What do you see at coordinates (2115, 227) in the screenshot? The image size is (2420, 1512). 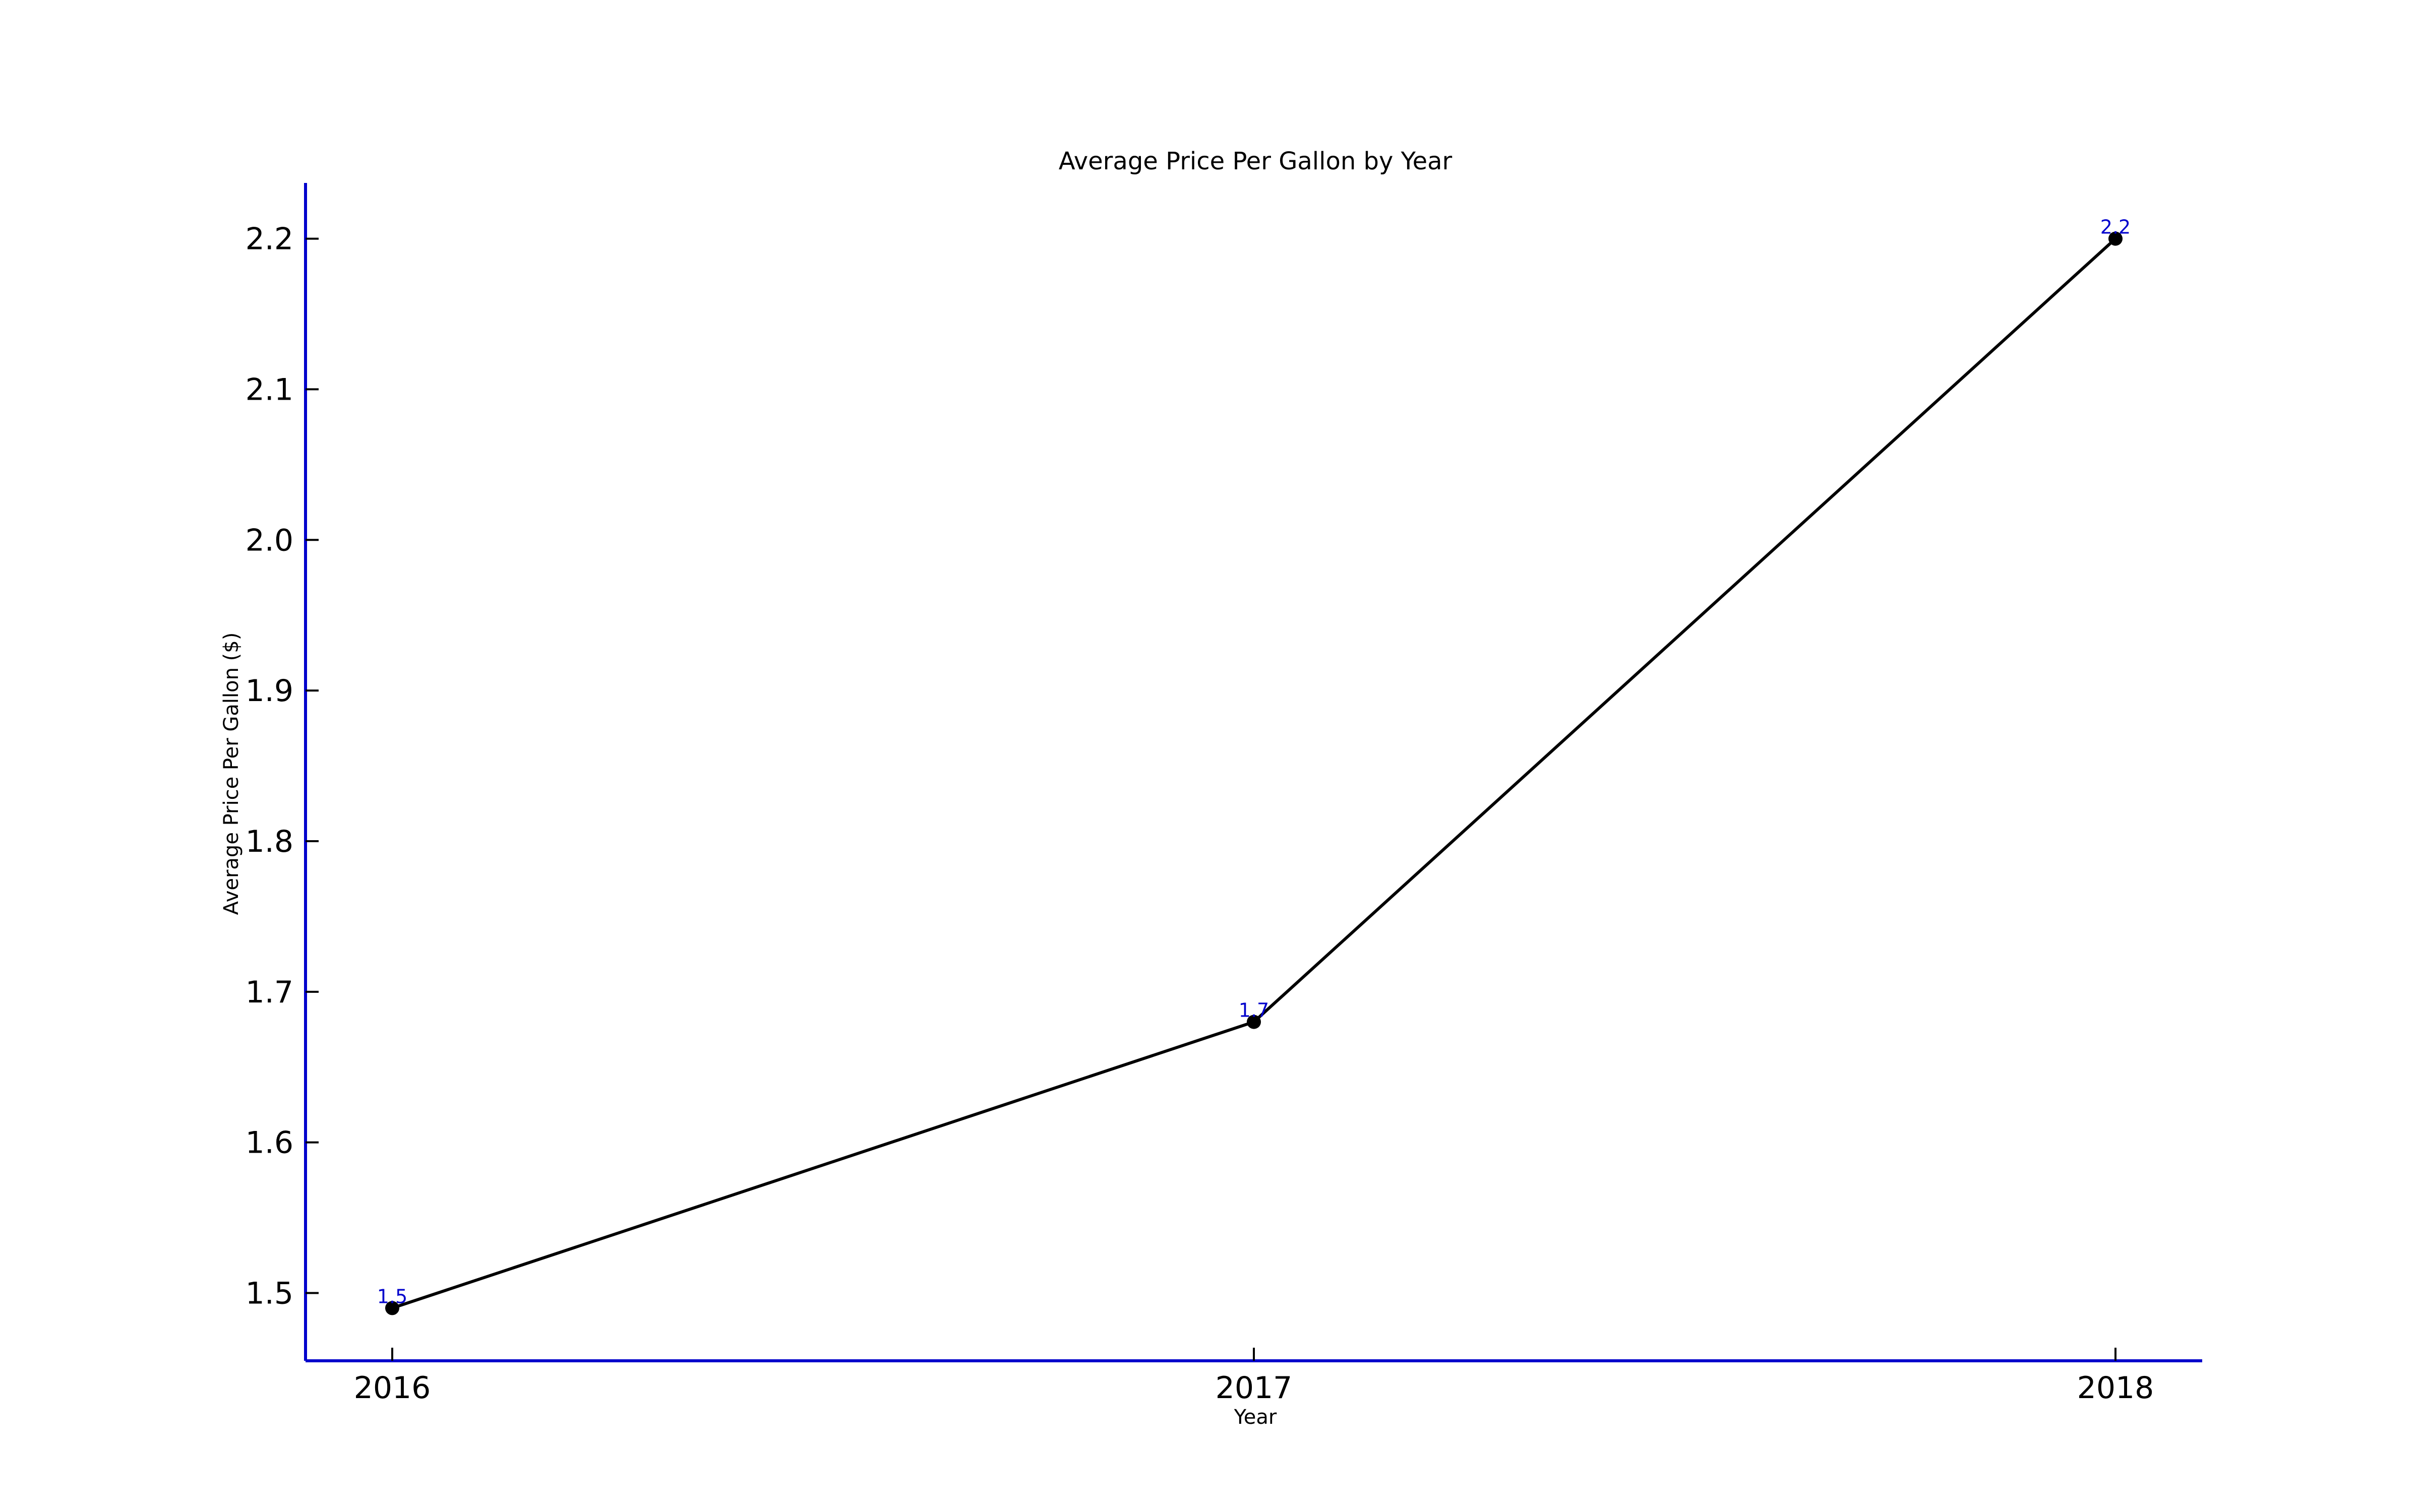 I see `data-label: 2.2` at bounding box center [2115, 227].